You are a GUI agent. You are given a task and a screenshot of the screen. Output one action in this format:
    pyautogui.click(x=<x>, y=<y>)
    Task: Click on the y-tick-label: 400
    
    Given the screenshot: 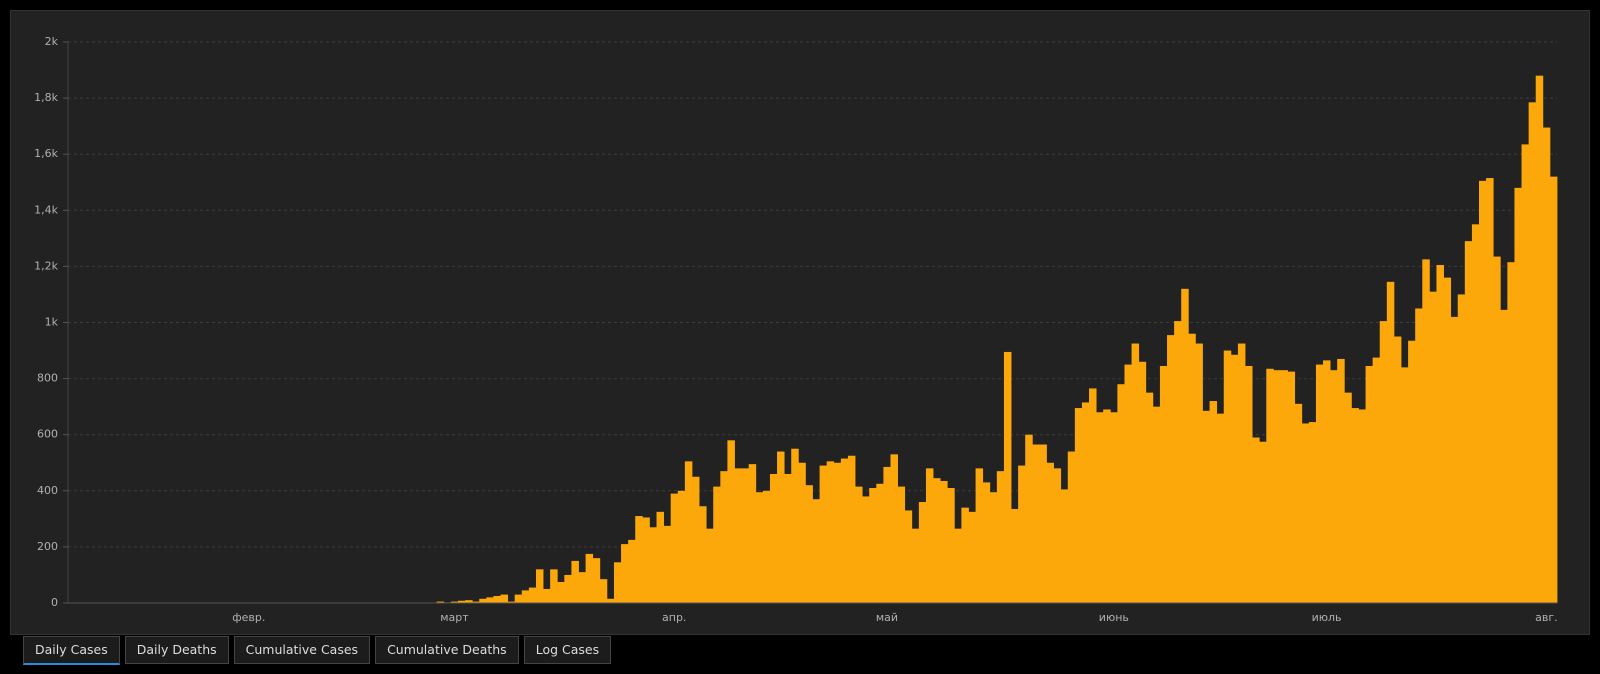 What is the action you would take?
    pyautogui.click(x=47, y=490)
    